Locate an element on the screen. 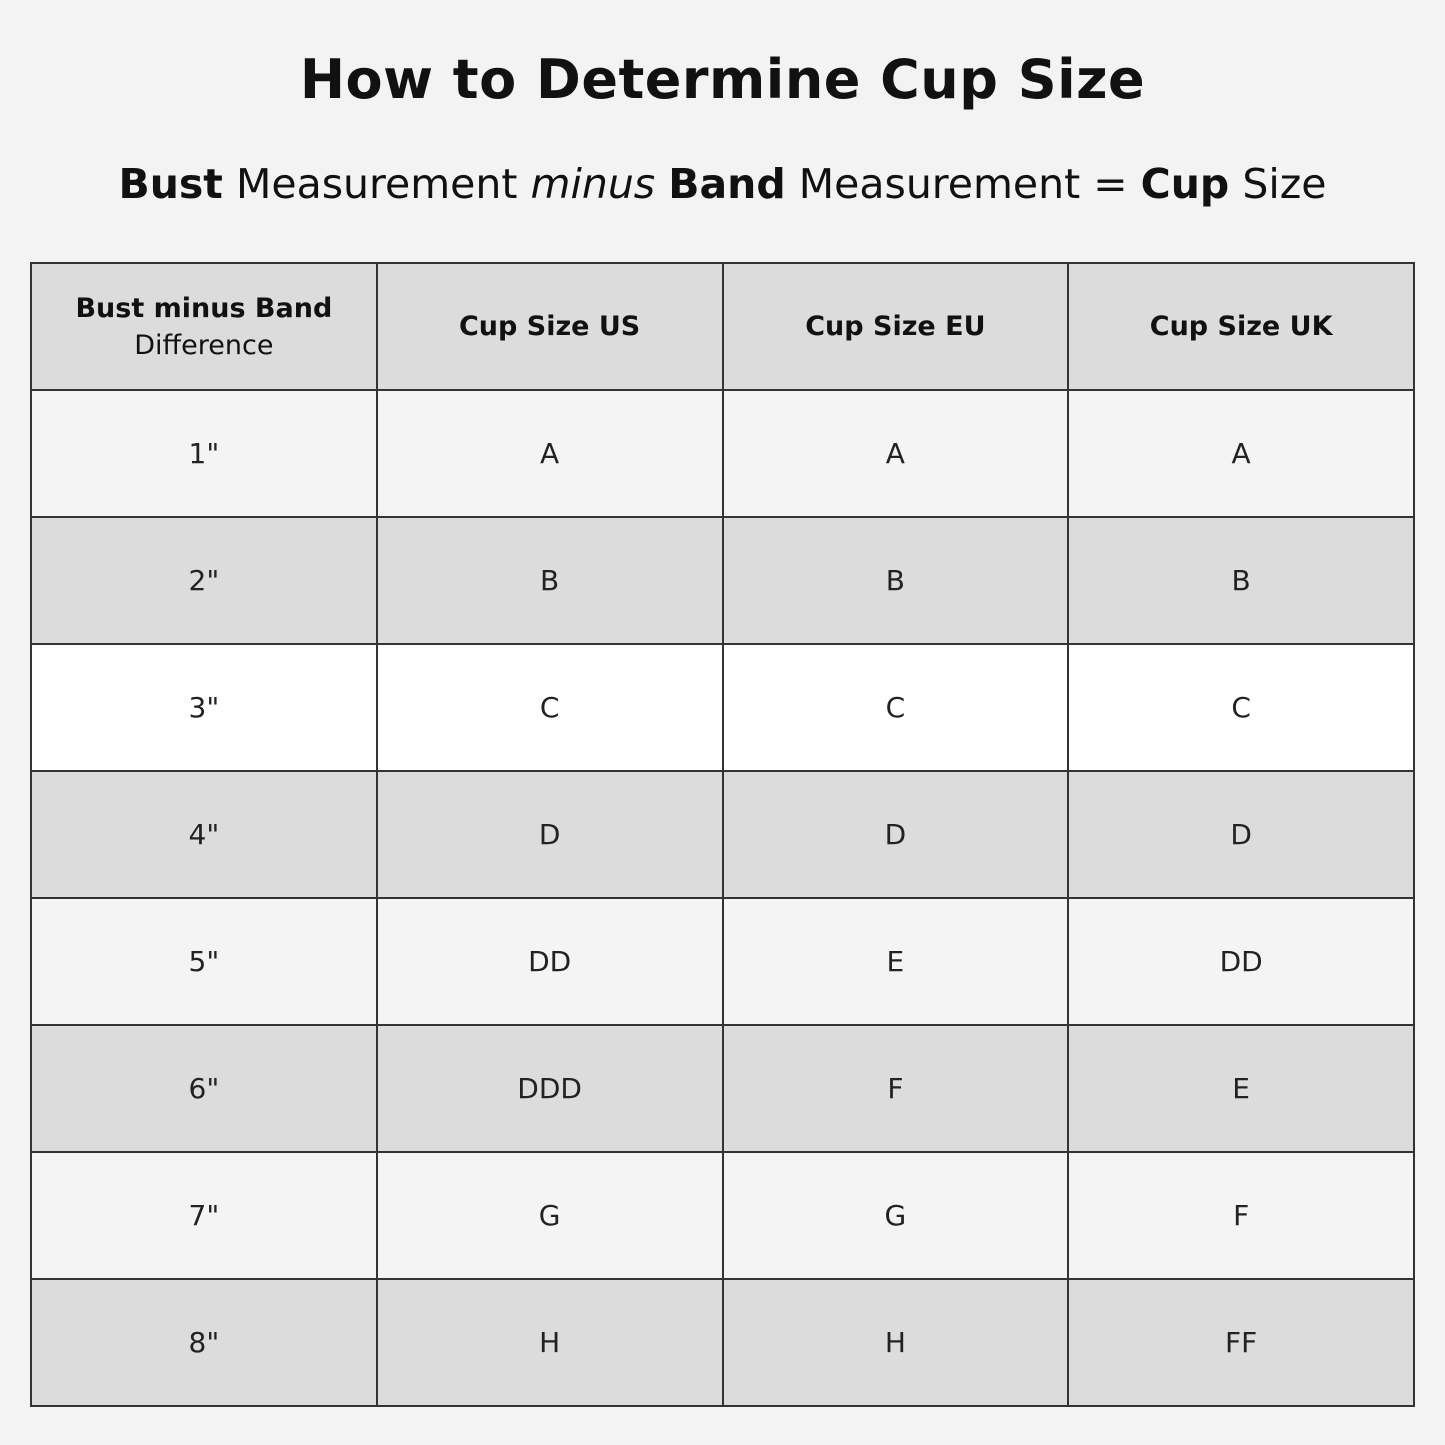 The width and height of the screenshot is (1445, 1445). cell-difference: 4" is located at coordinates (204, 834).